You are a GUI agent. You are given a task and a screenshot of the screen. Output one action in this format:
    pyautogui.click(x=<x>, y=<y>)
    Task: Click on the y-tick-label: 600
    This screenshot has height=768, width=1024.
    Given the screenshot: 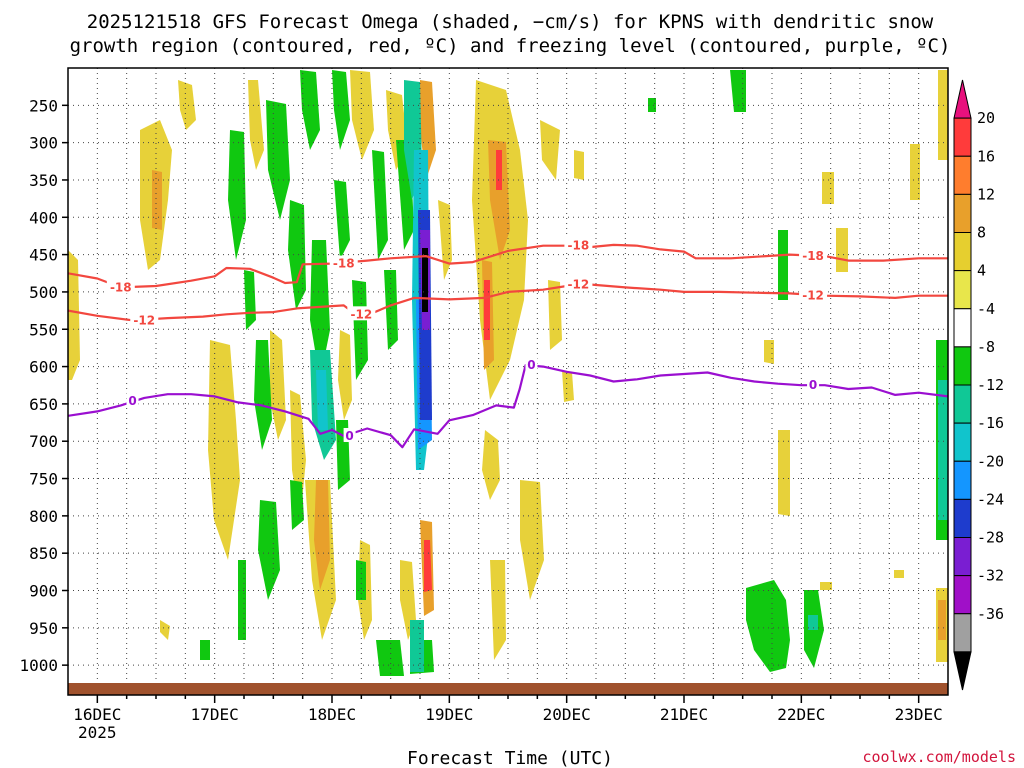 What is the action you would take?
    pyautogui.click(x=43, y=367)
    